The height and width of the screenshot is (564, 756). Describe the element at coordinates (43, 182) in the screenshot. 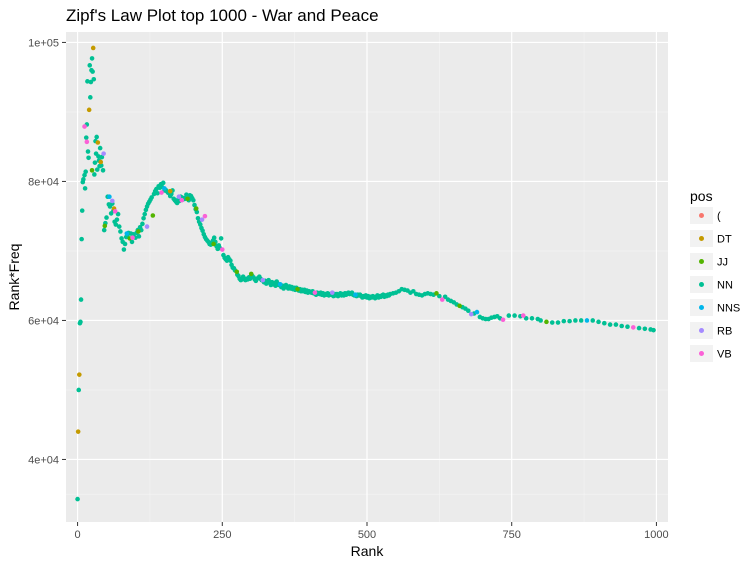

I see `y-tick-label: 8e+04` at that location.